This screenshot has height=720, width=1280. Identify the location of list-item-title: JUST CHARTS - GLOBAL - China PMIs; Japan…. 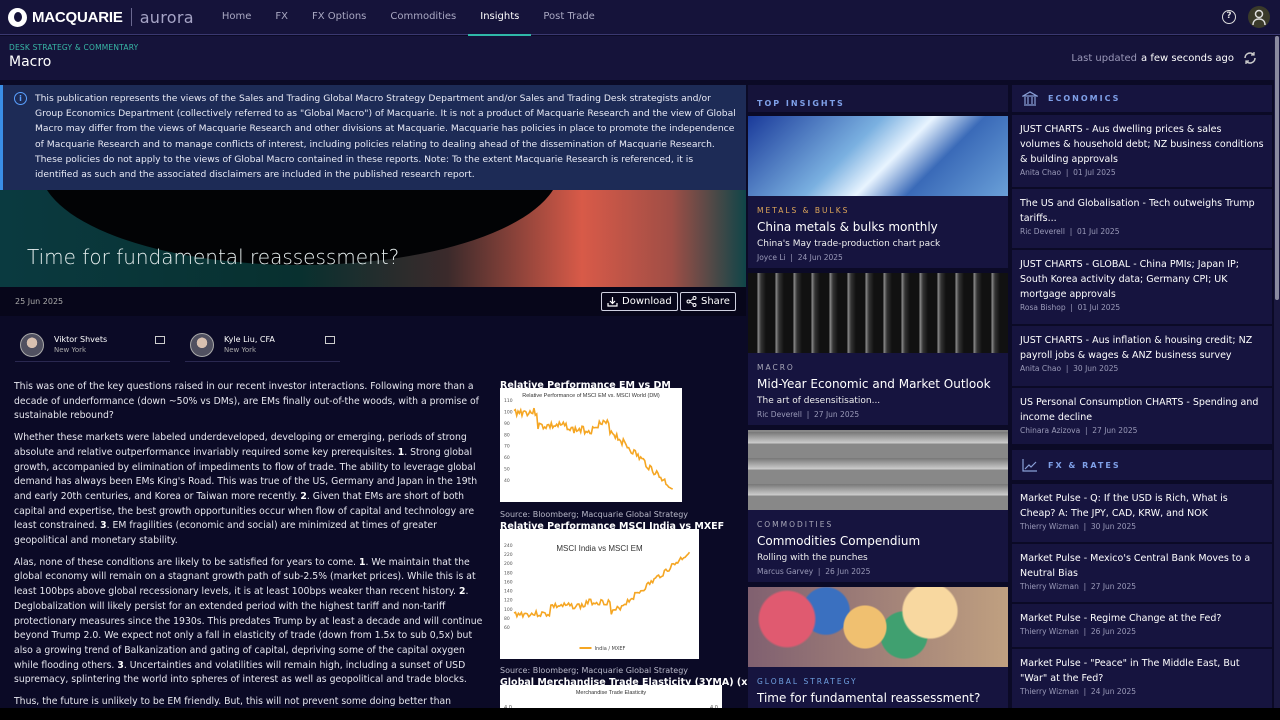
(1129, 279).